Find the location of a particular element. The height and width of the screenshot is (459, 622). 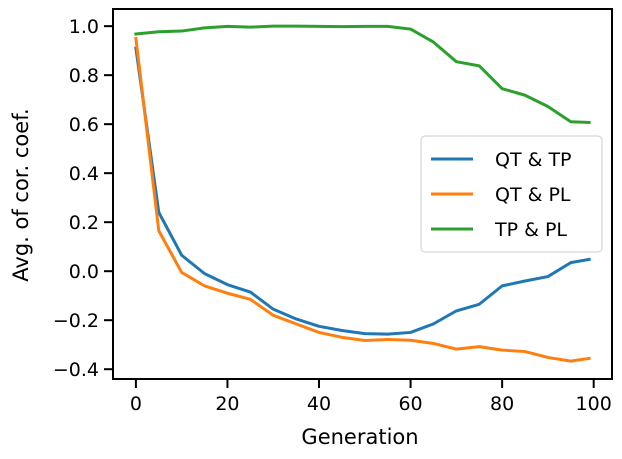

x-tick-label: 0 is located at coordinates (136, 404).